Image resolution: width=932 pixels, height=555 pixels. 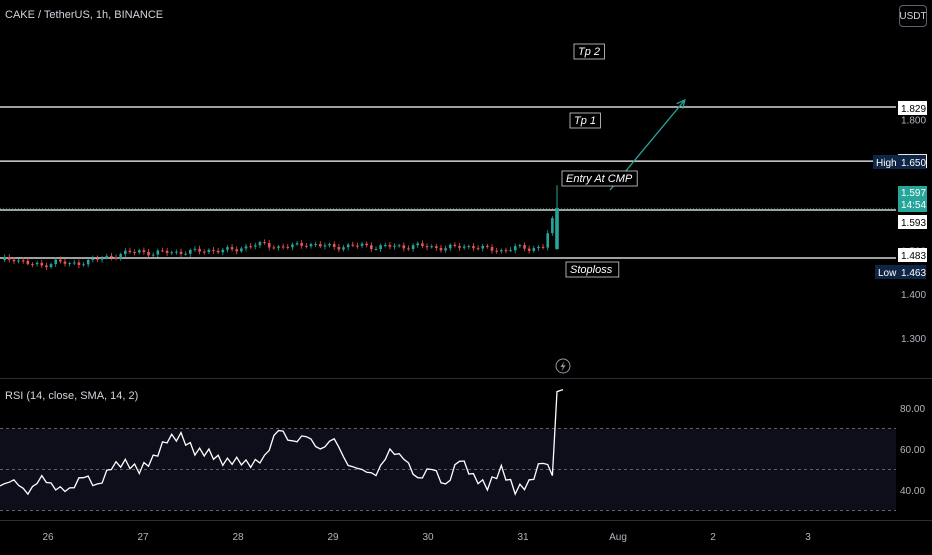 What do you see at coordinates (912, 107) in the screenshot?
I see `price-tag-tp2-box` at bounding box center [912, 107].